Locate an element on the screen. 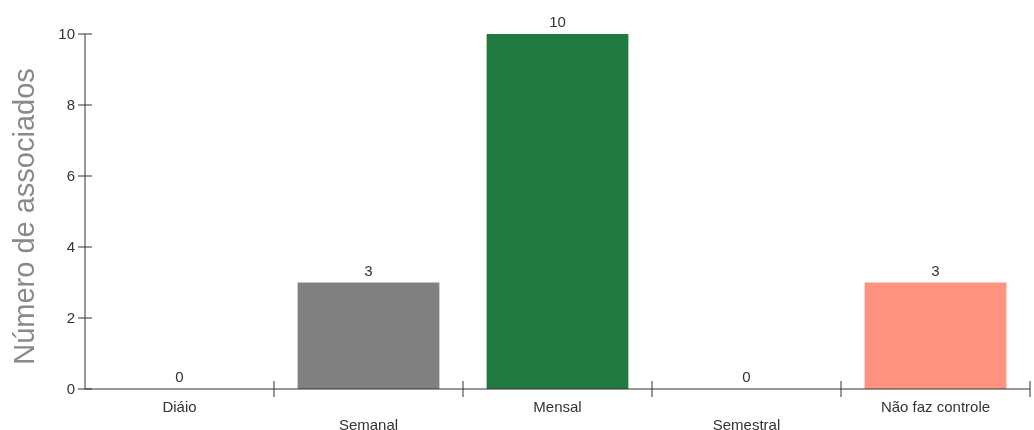  y-tick-label: 4 is located at coordinates (70, 247).